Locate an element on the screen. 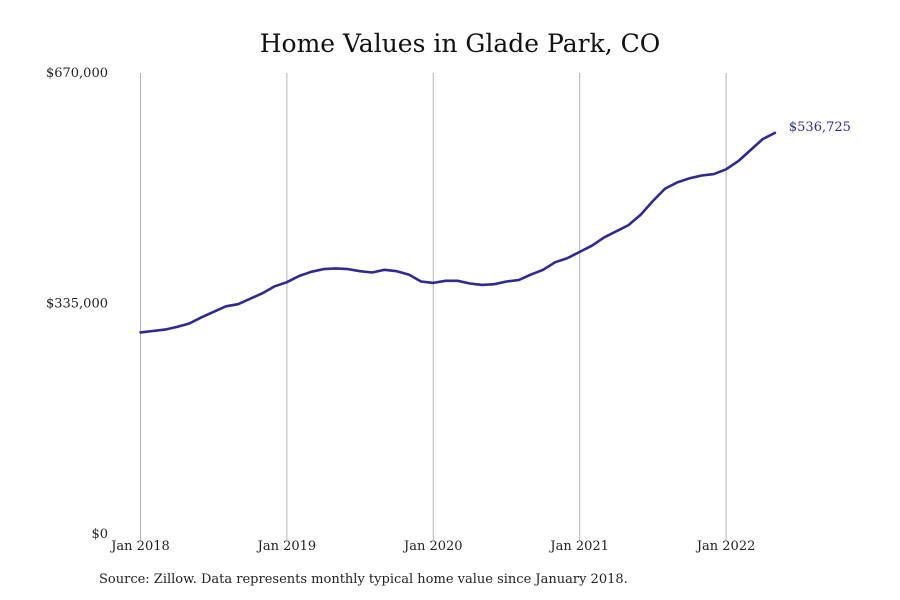 The height and width of the screenshot is (600, 900). x-tick-label: Jan 2018 is located at coordinates (139, 546).